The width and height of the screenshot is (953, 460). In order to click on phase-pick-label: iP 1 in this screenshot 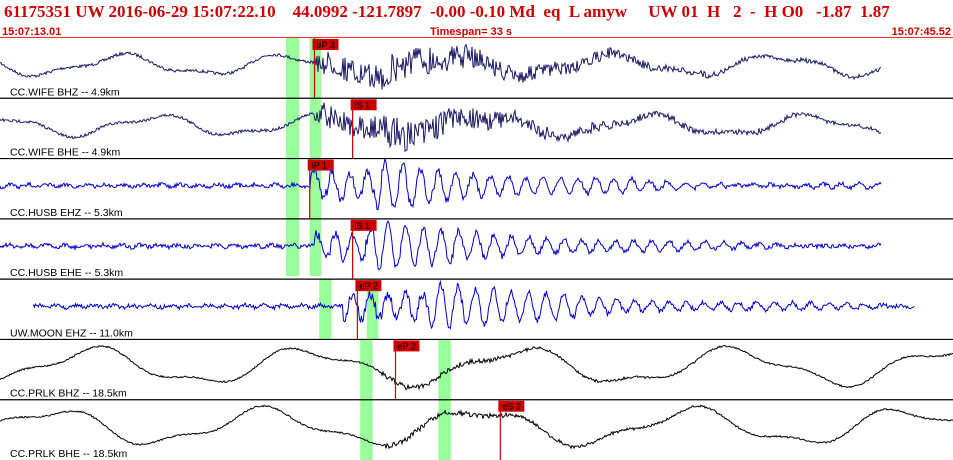, I will do `click(319, 166)`.